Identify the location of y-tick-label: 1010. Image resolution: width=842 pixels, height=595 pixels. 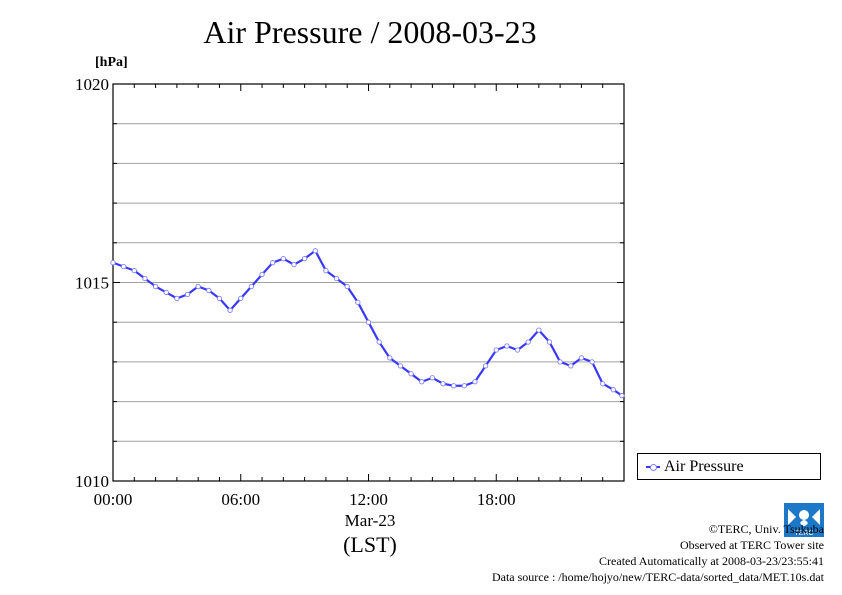
(92, 481).